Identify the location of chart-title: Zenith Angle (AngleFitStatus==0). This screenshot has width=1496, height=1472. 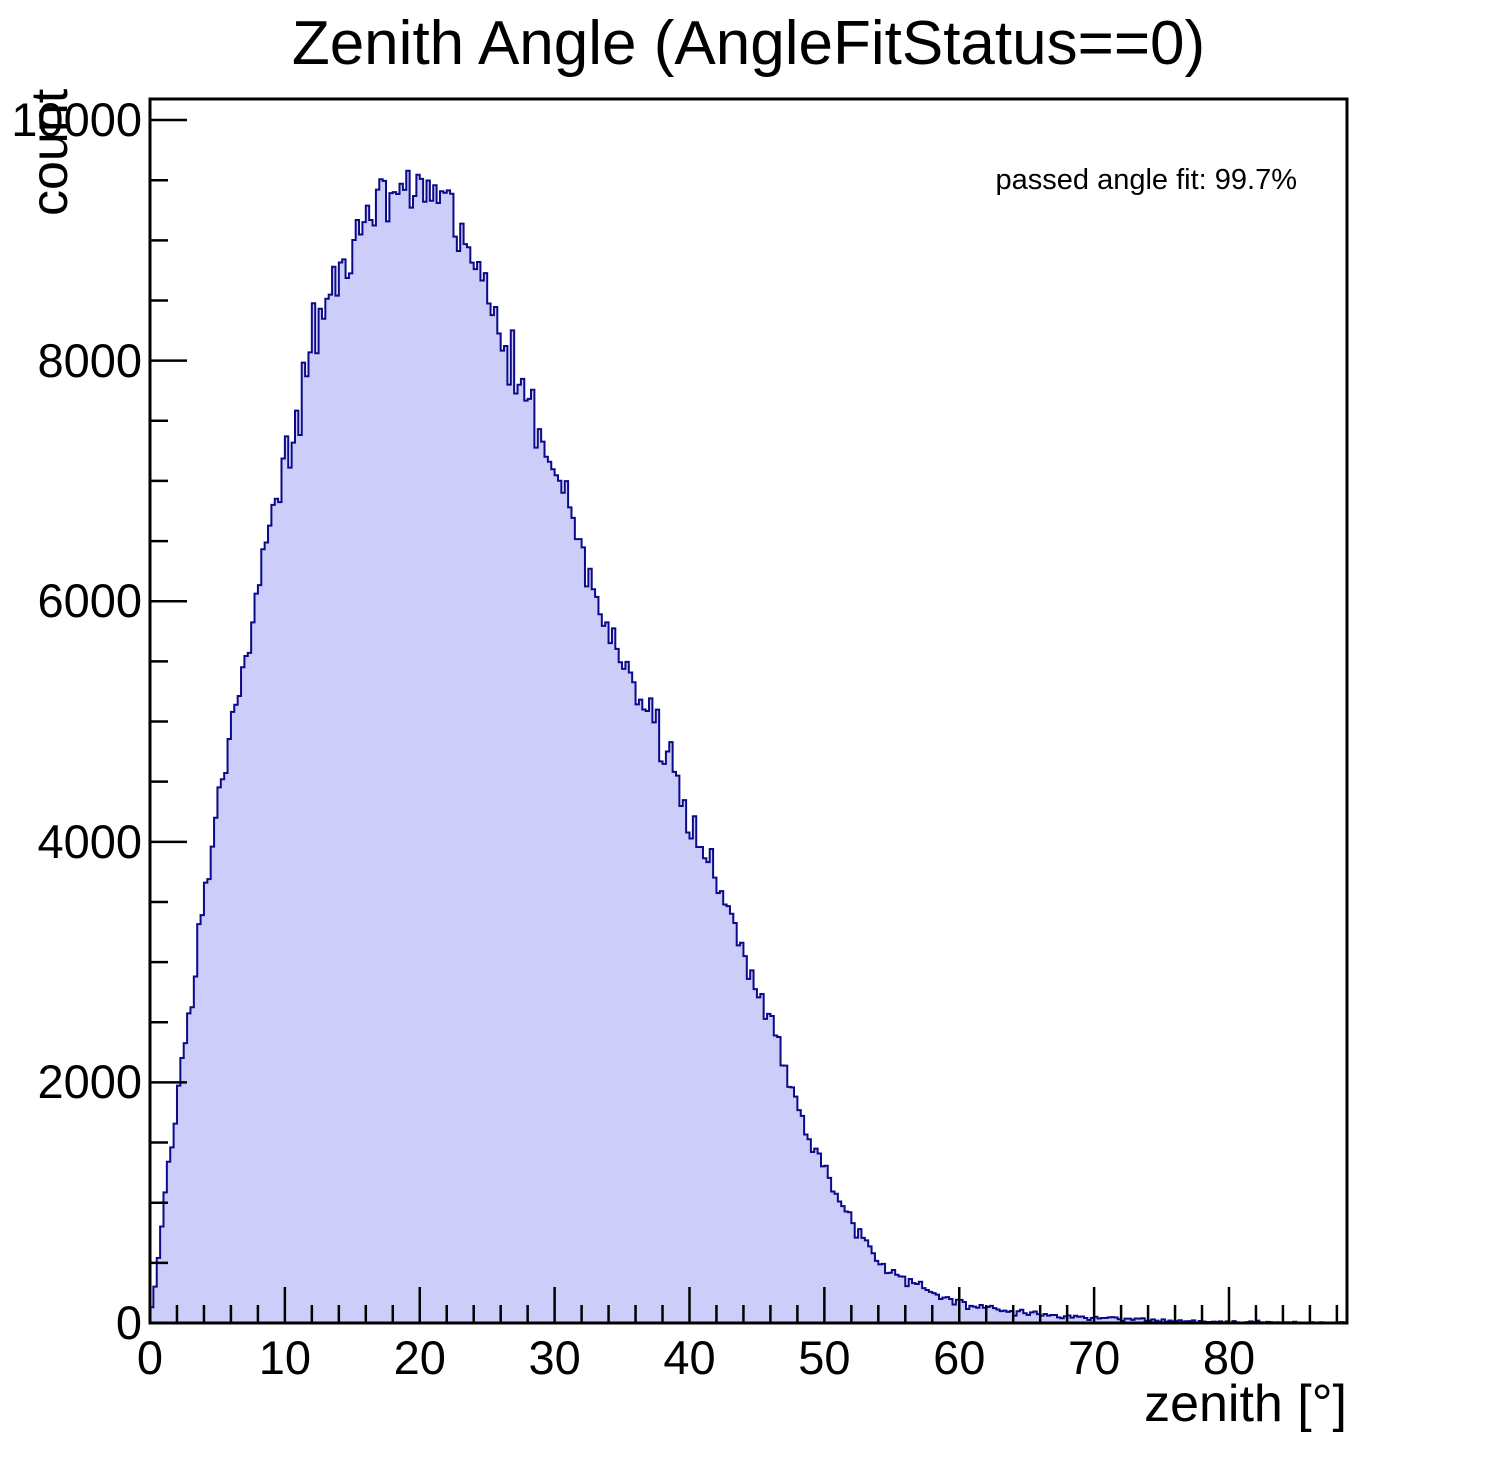
(748, 43).